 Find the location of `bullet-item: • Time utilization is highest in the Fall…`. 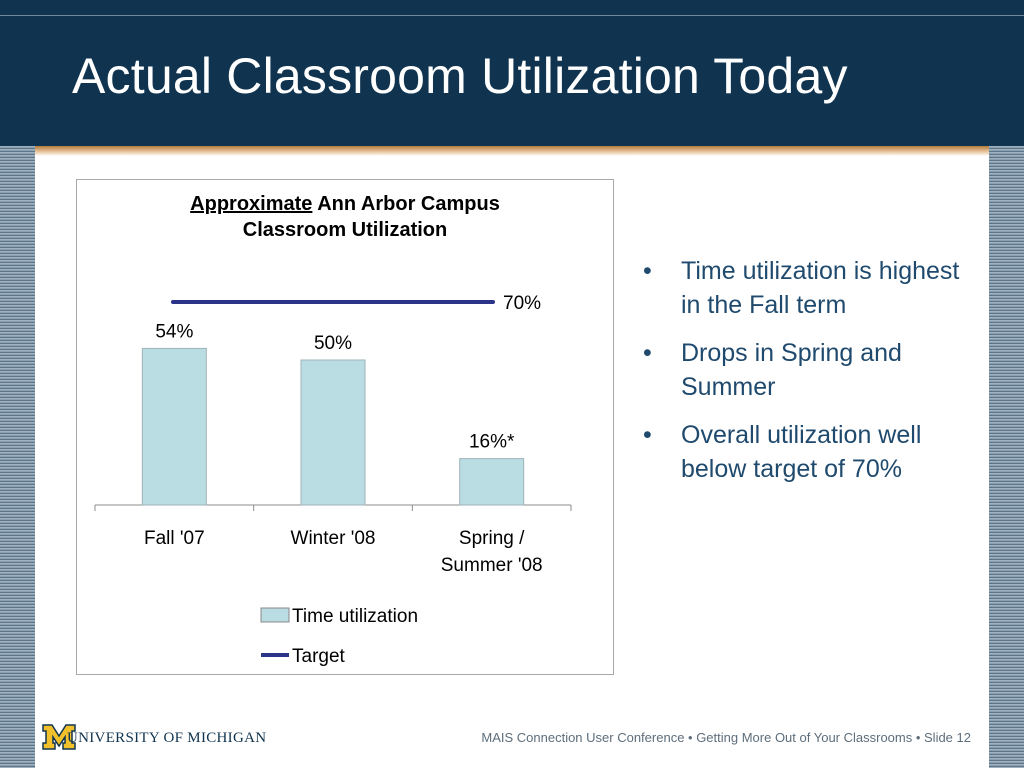

bullet-item: • Time utilization is highest in the Fall… is located at coordinates (813, 288).